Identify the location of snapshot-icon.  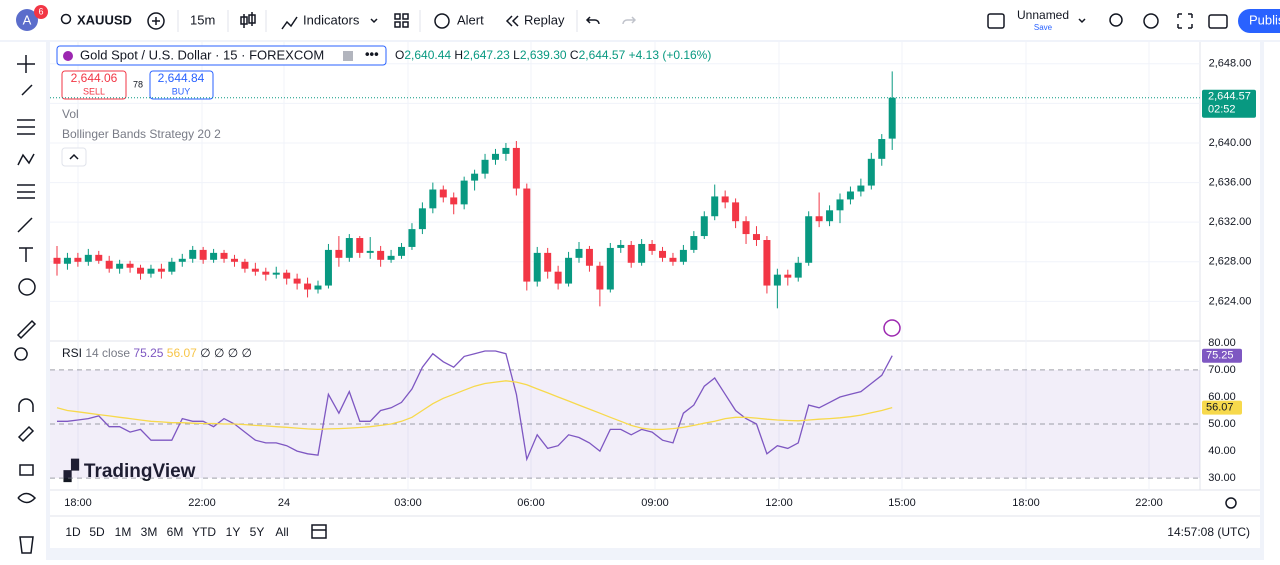
(1218, 21).